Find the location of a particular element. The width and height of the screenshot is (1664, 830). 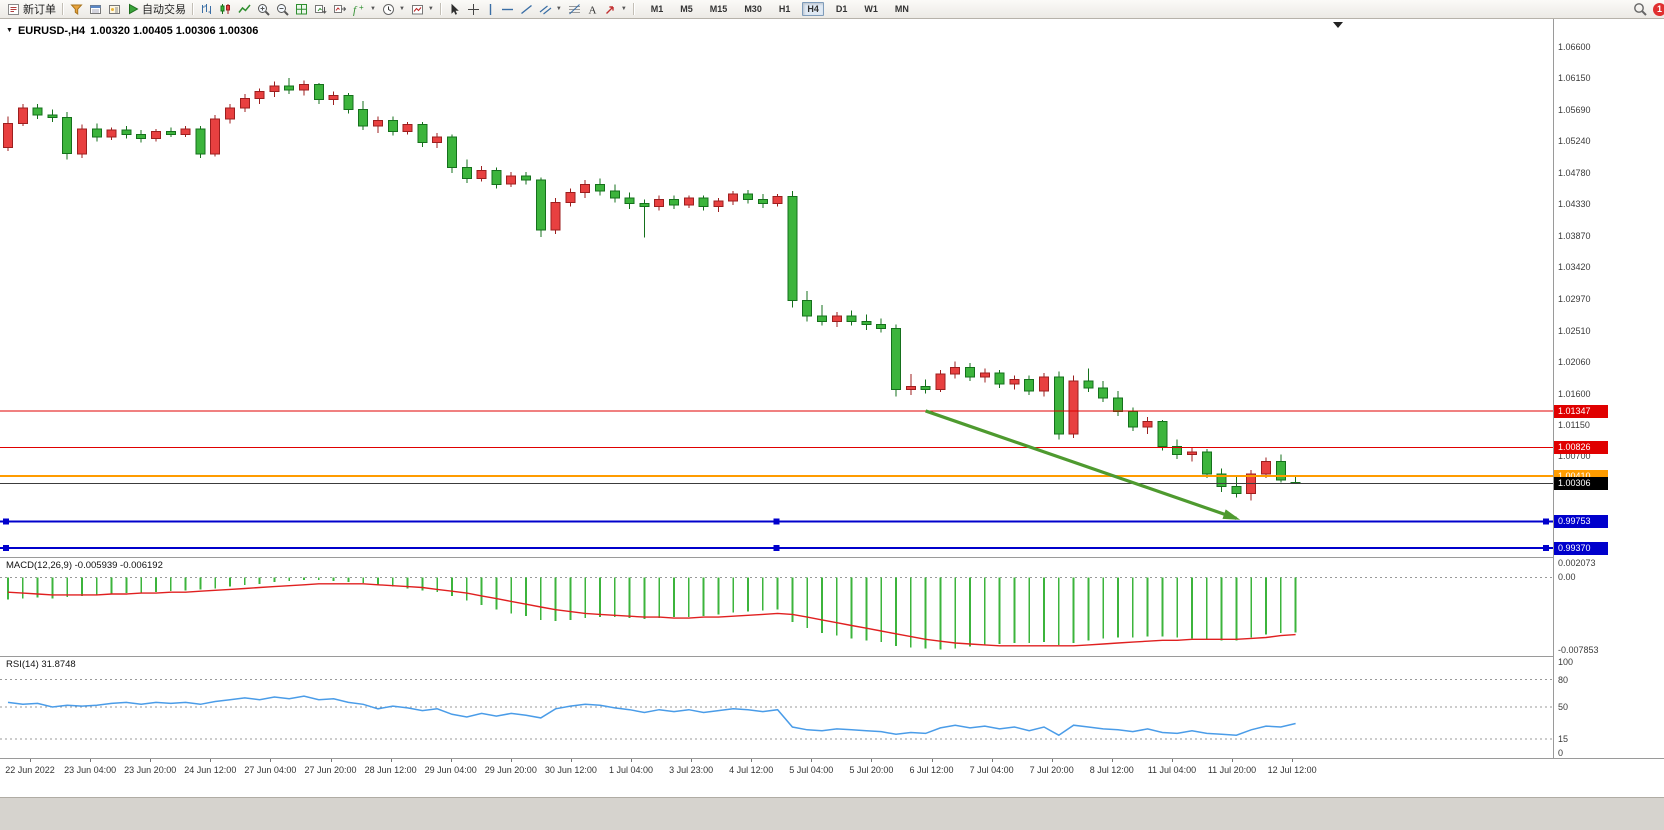

timeframe-m5-button: M5 is located at coordinates (686, 9).